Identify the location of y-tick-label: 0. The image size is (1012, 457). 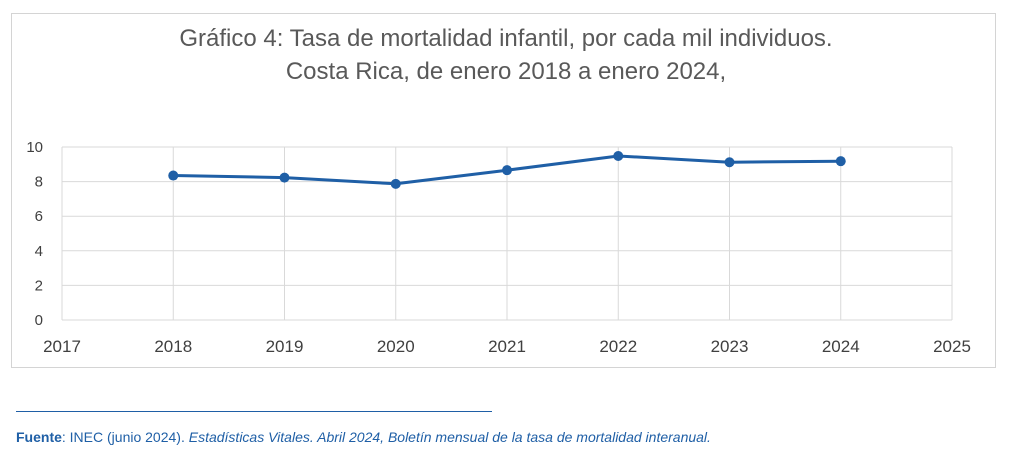
(39, 320).